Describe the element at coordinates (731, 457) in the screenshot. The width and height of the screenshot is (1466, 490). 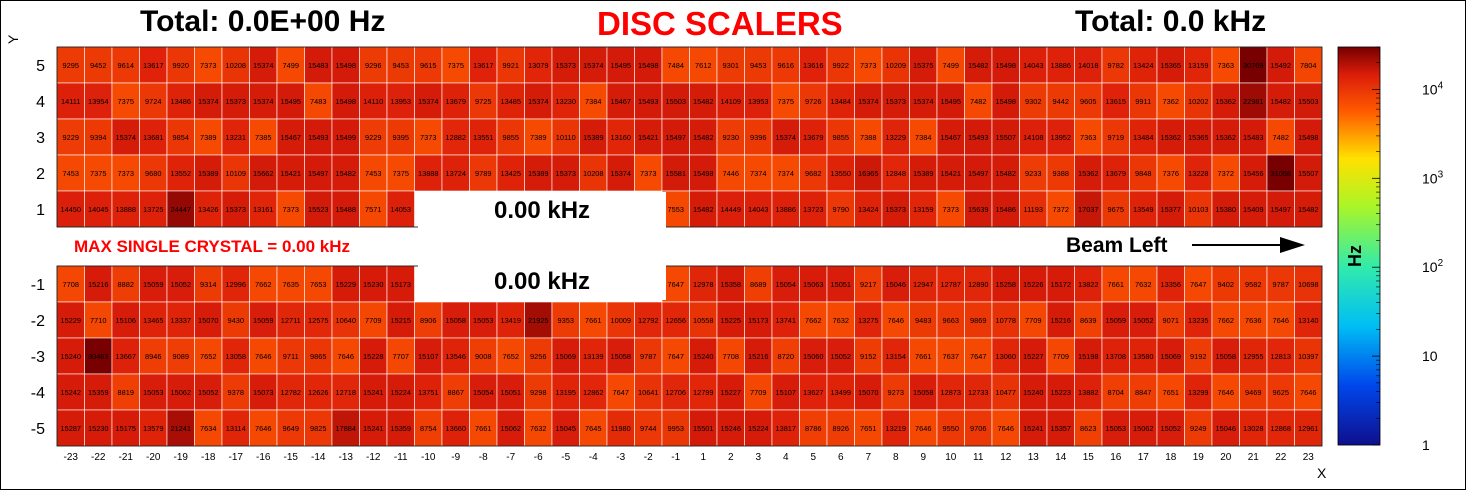
I see `x-tick-label: 2` at that location.